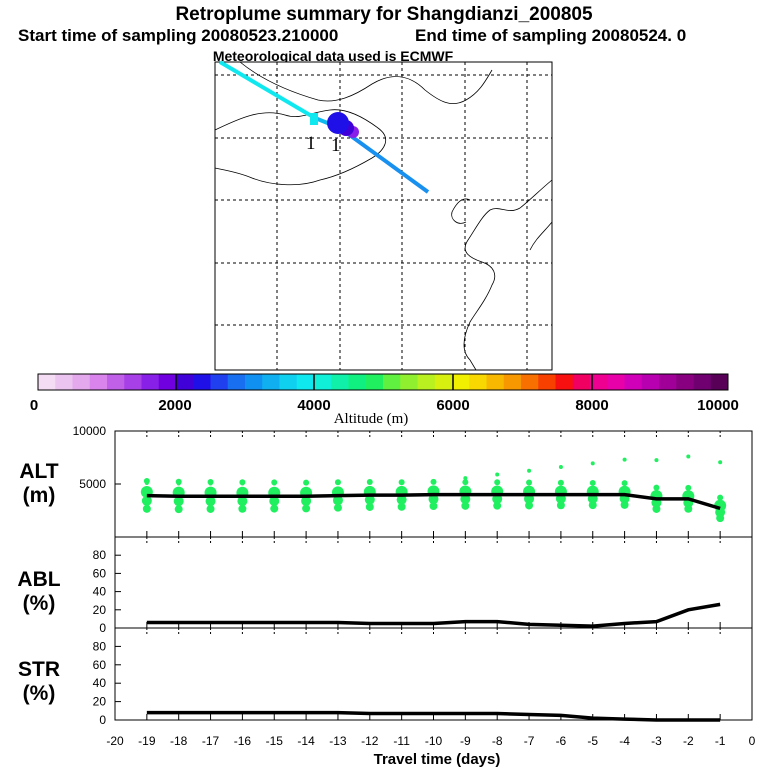 This screenshot has width=768, height=768. I want to click on x-tick-label: -7, so click(529, 741).